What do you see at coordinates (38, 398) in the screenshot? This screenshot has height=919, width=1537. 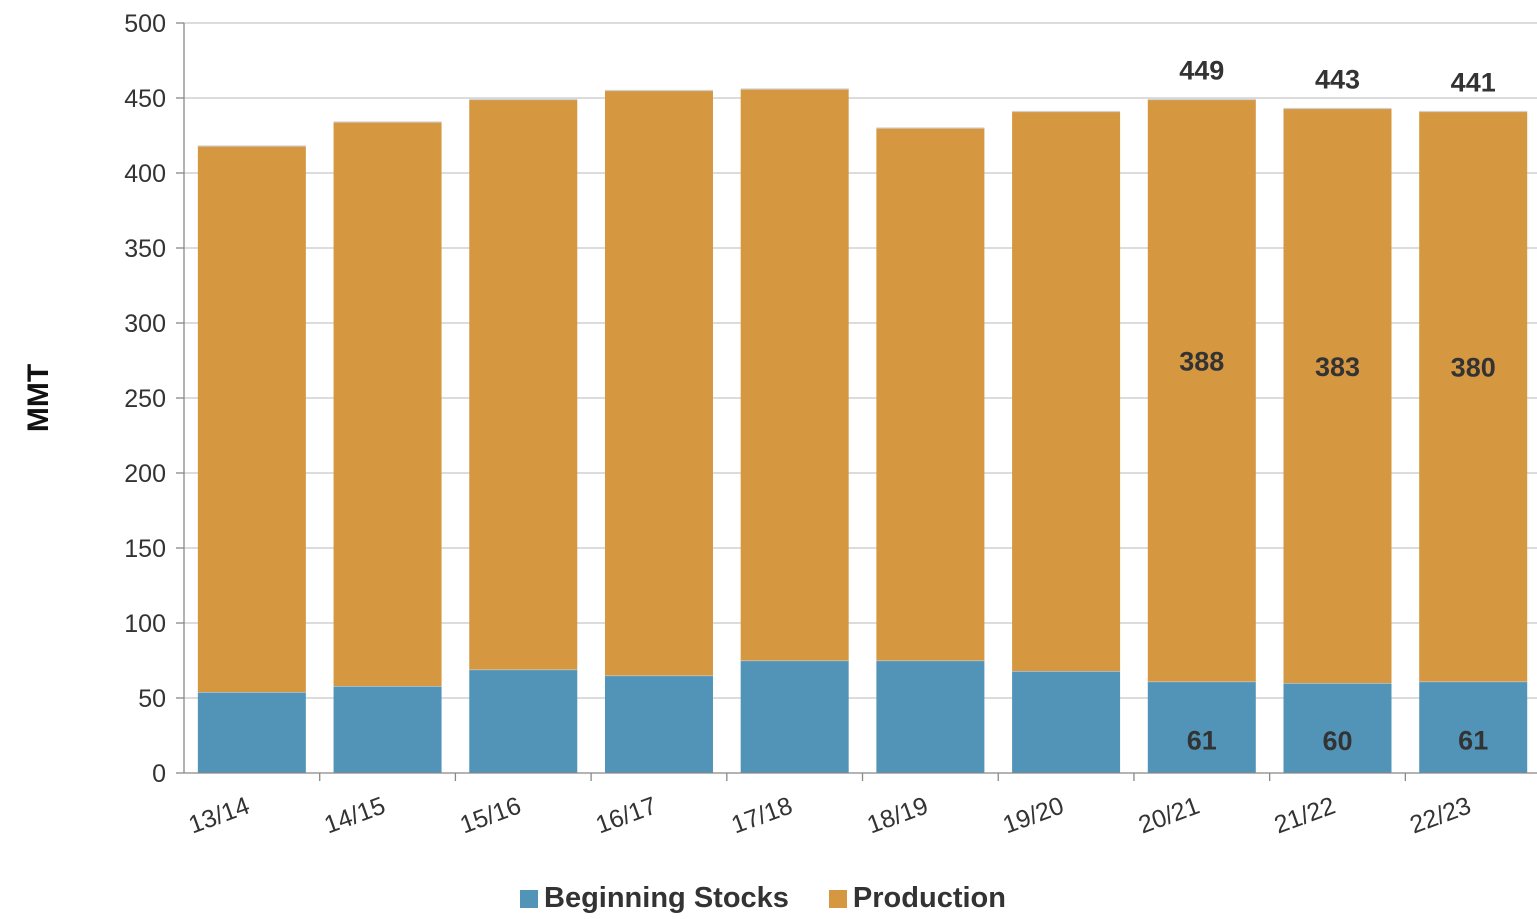 I see `y-axis-title: MMT` at bounding box center [38, 398].